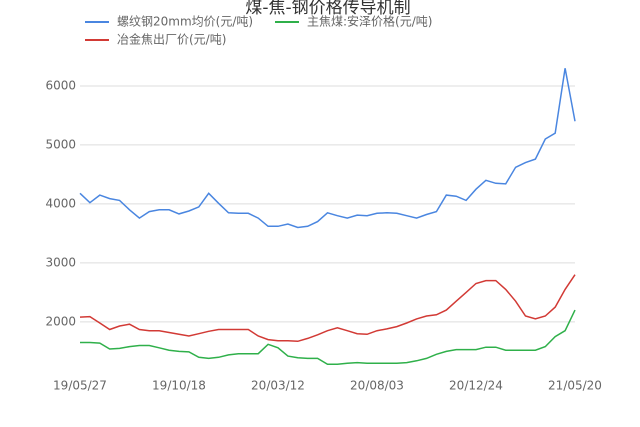 This screenshot has width=640, height=427. I want to click on x-tick-label: 20/08/03, so click(377, 386).